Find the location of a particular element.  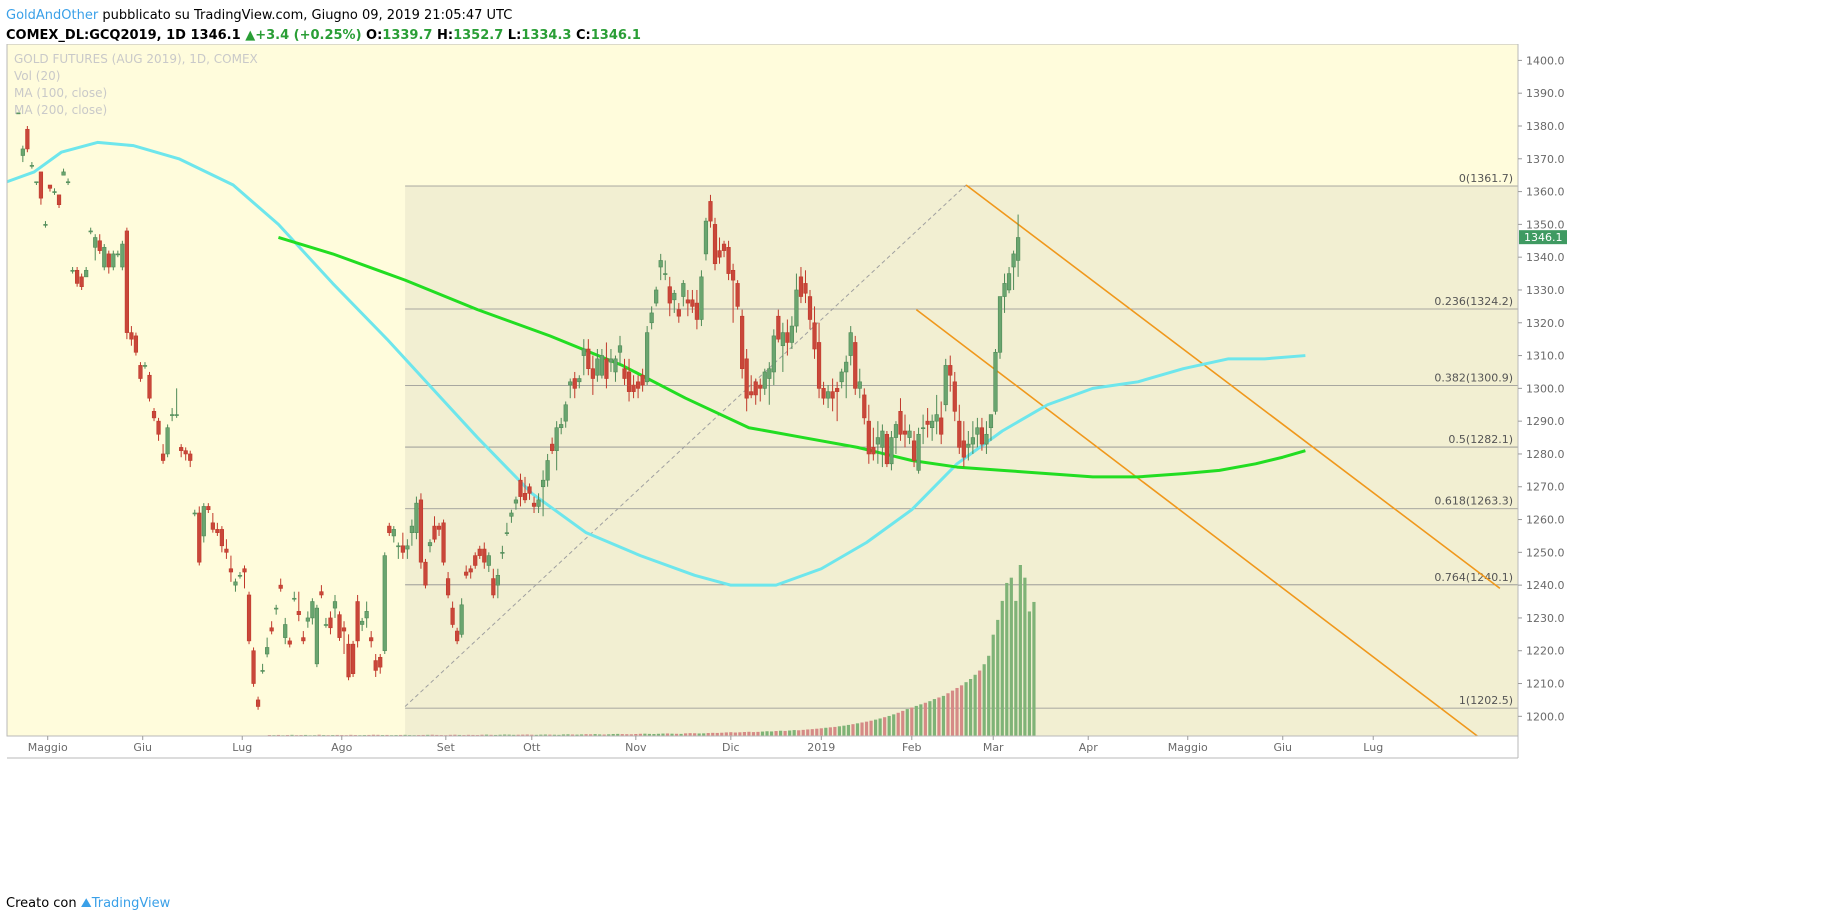

ma200-line is located at coordinates (792, 357).